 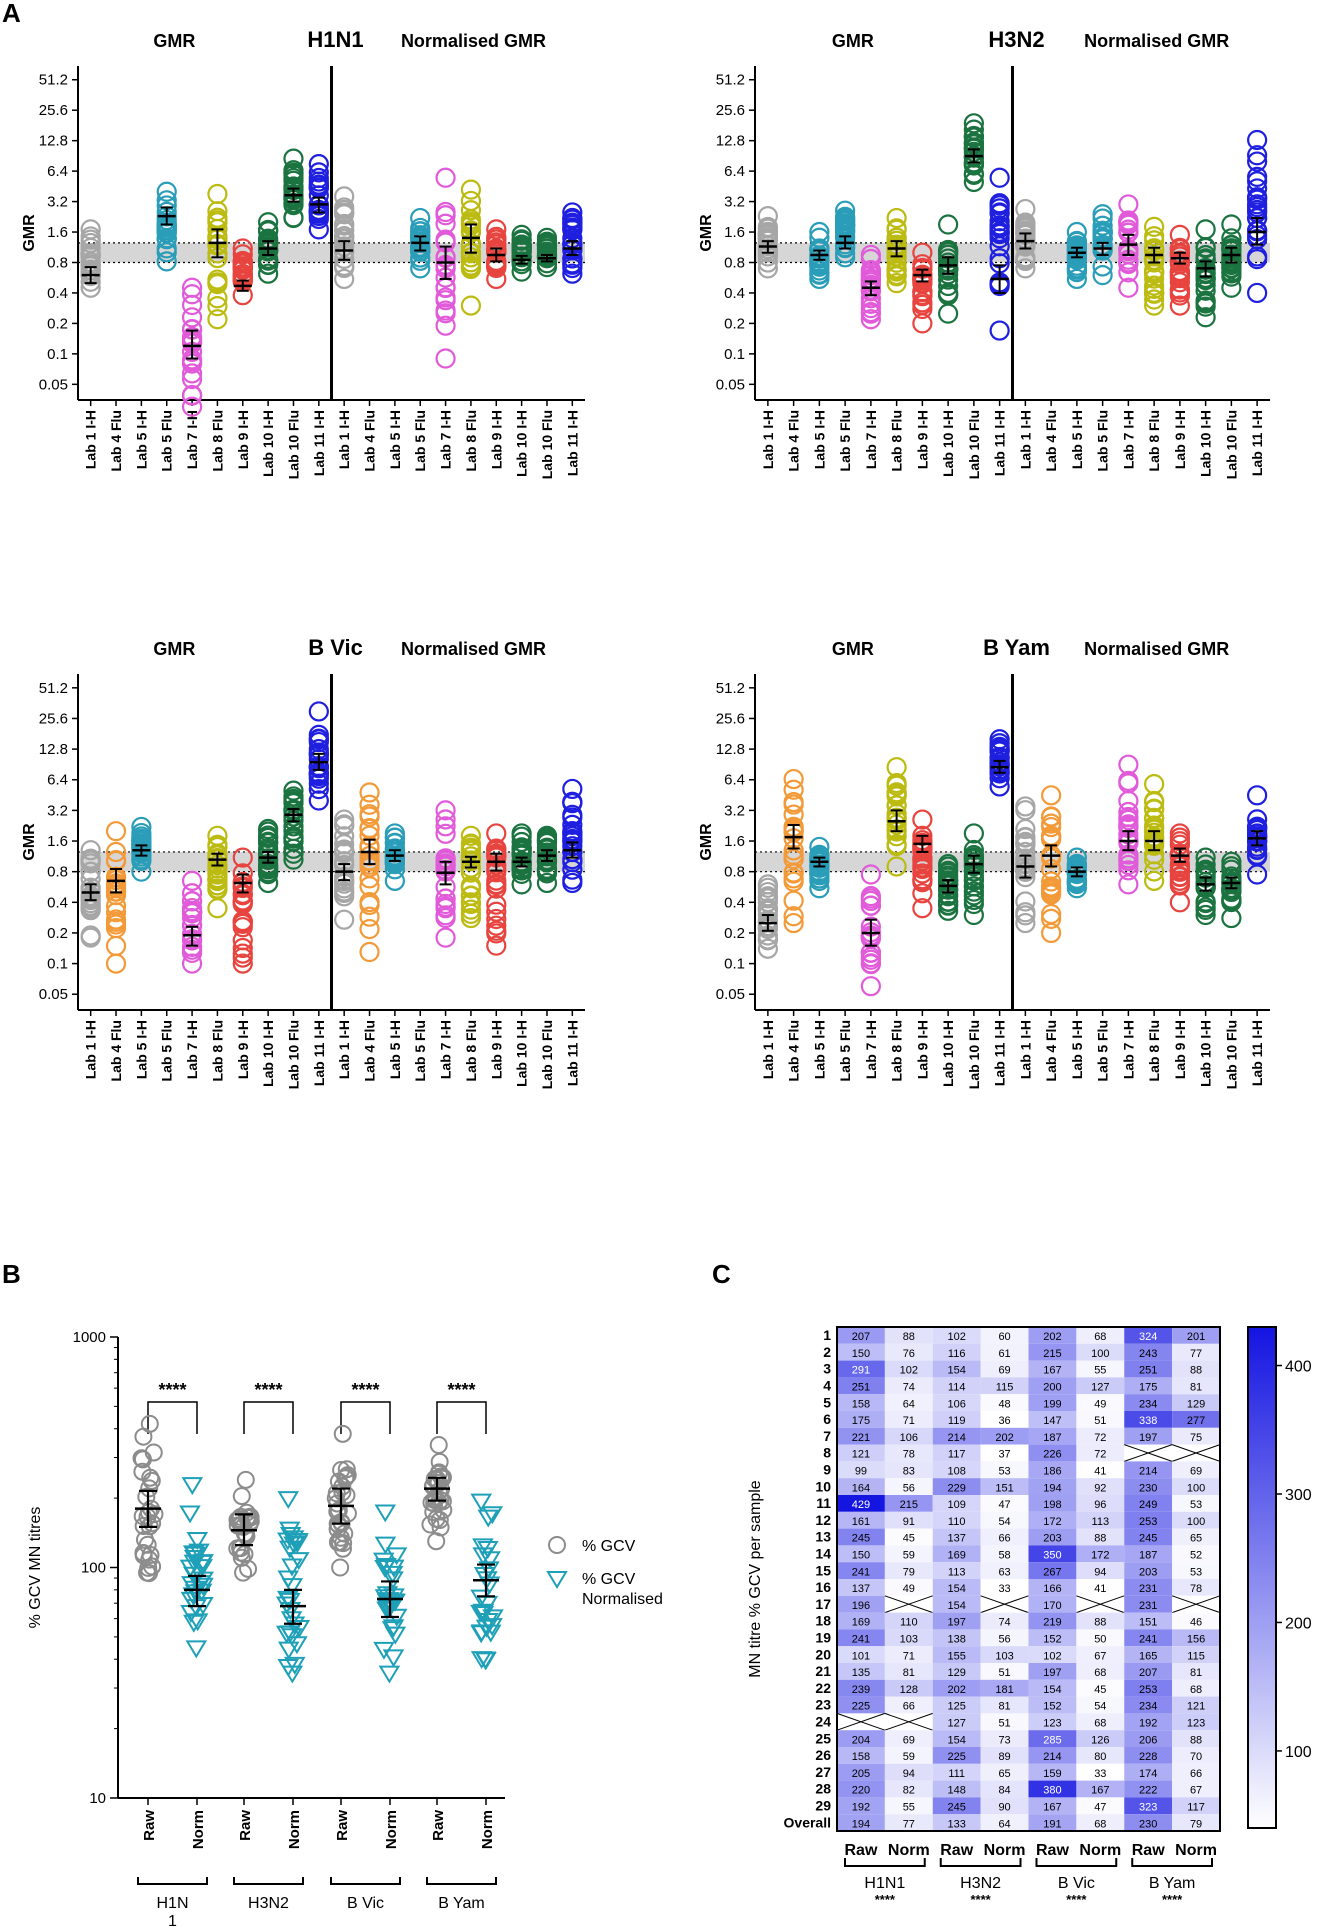 What do you see at coordinates (438, 1825) in the screenshot?
I see `x-tick-label: Raw` at bounding box center [438, 1825].